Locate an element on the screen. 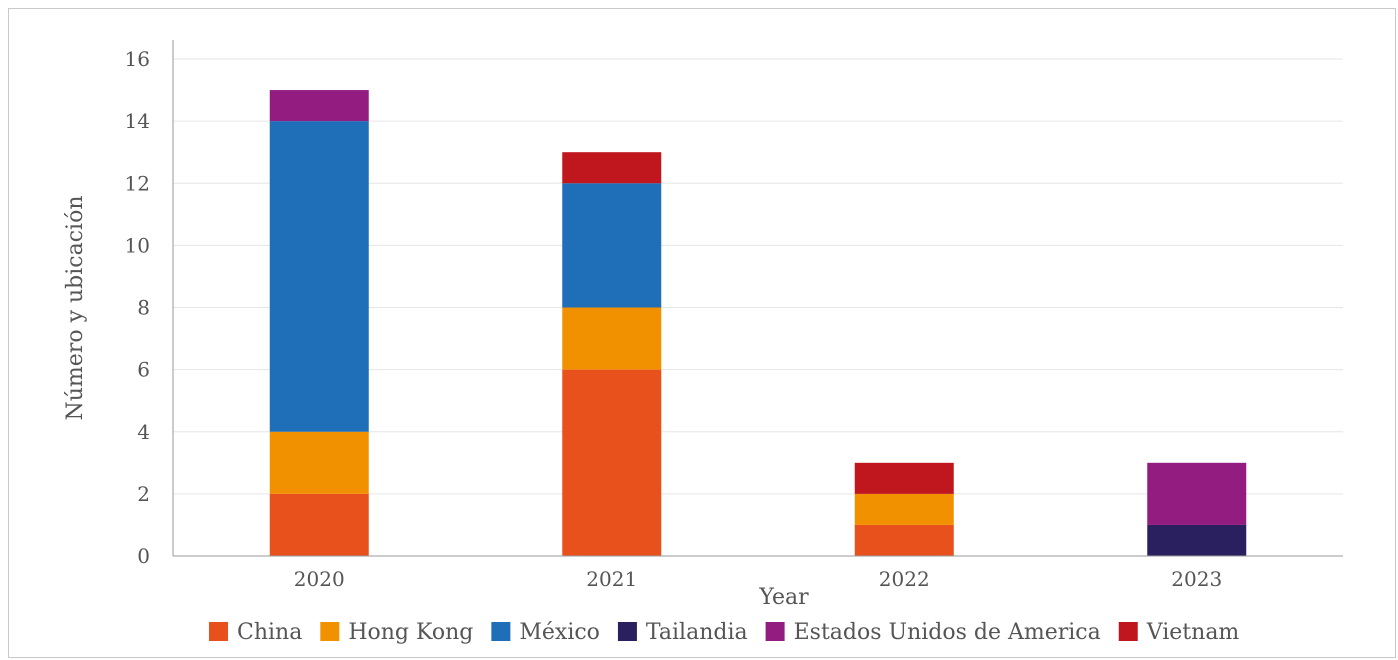 The width and height of the screenshot is (1398, 660). legend-label: China is located at coordinates (269, 632).